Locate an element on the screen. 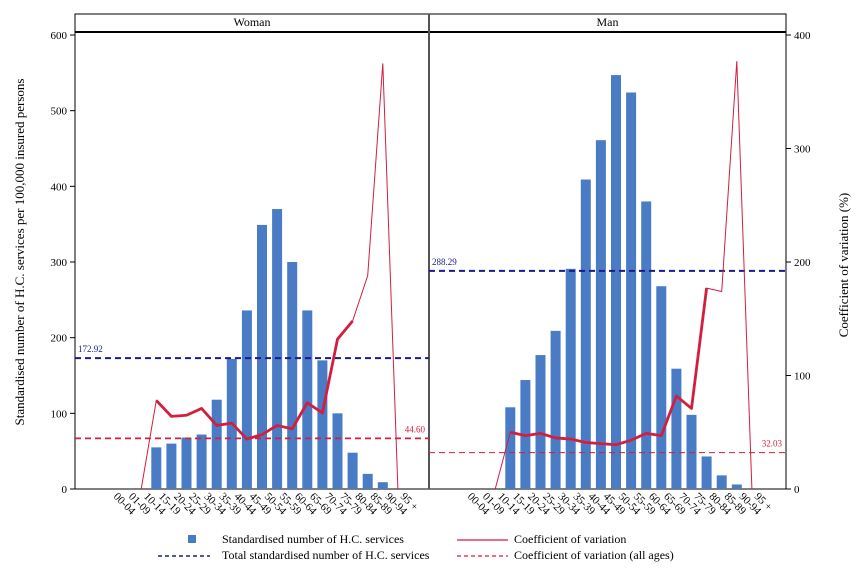 Image resolution: width=864 pixels, height=576 pixels. y-left-tick-label: 300 is located at coordinates (59, 263).